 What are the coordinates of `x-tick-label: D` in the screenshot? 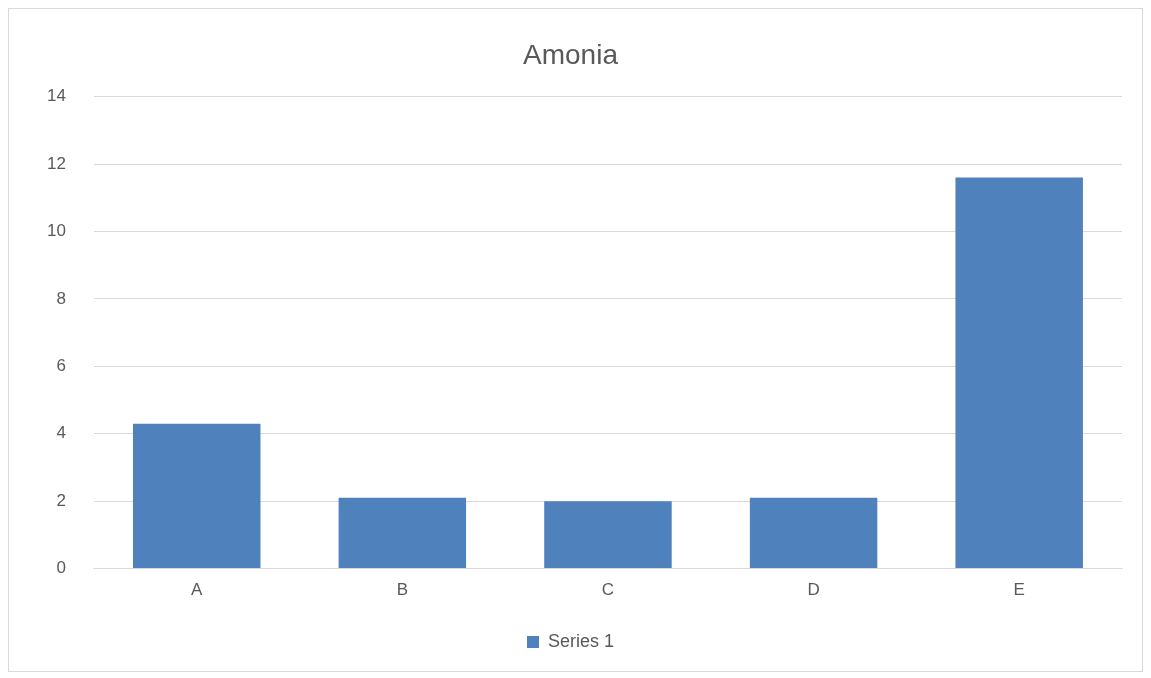 It's located at (813, 590).